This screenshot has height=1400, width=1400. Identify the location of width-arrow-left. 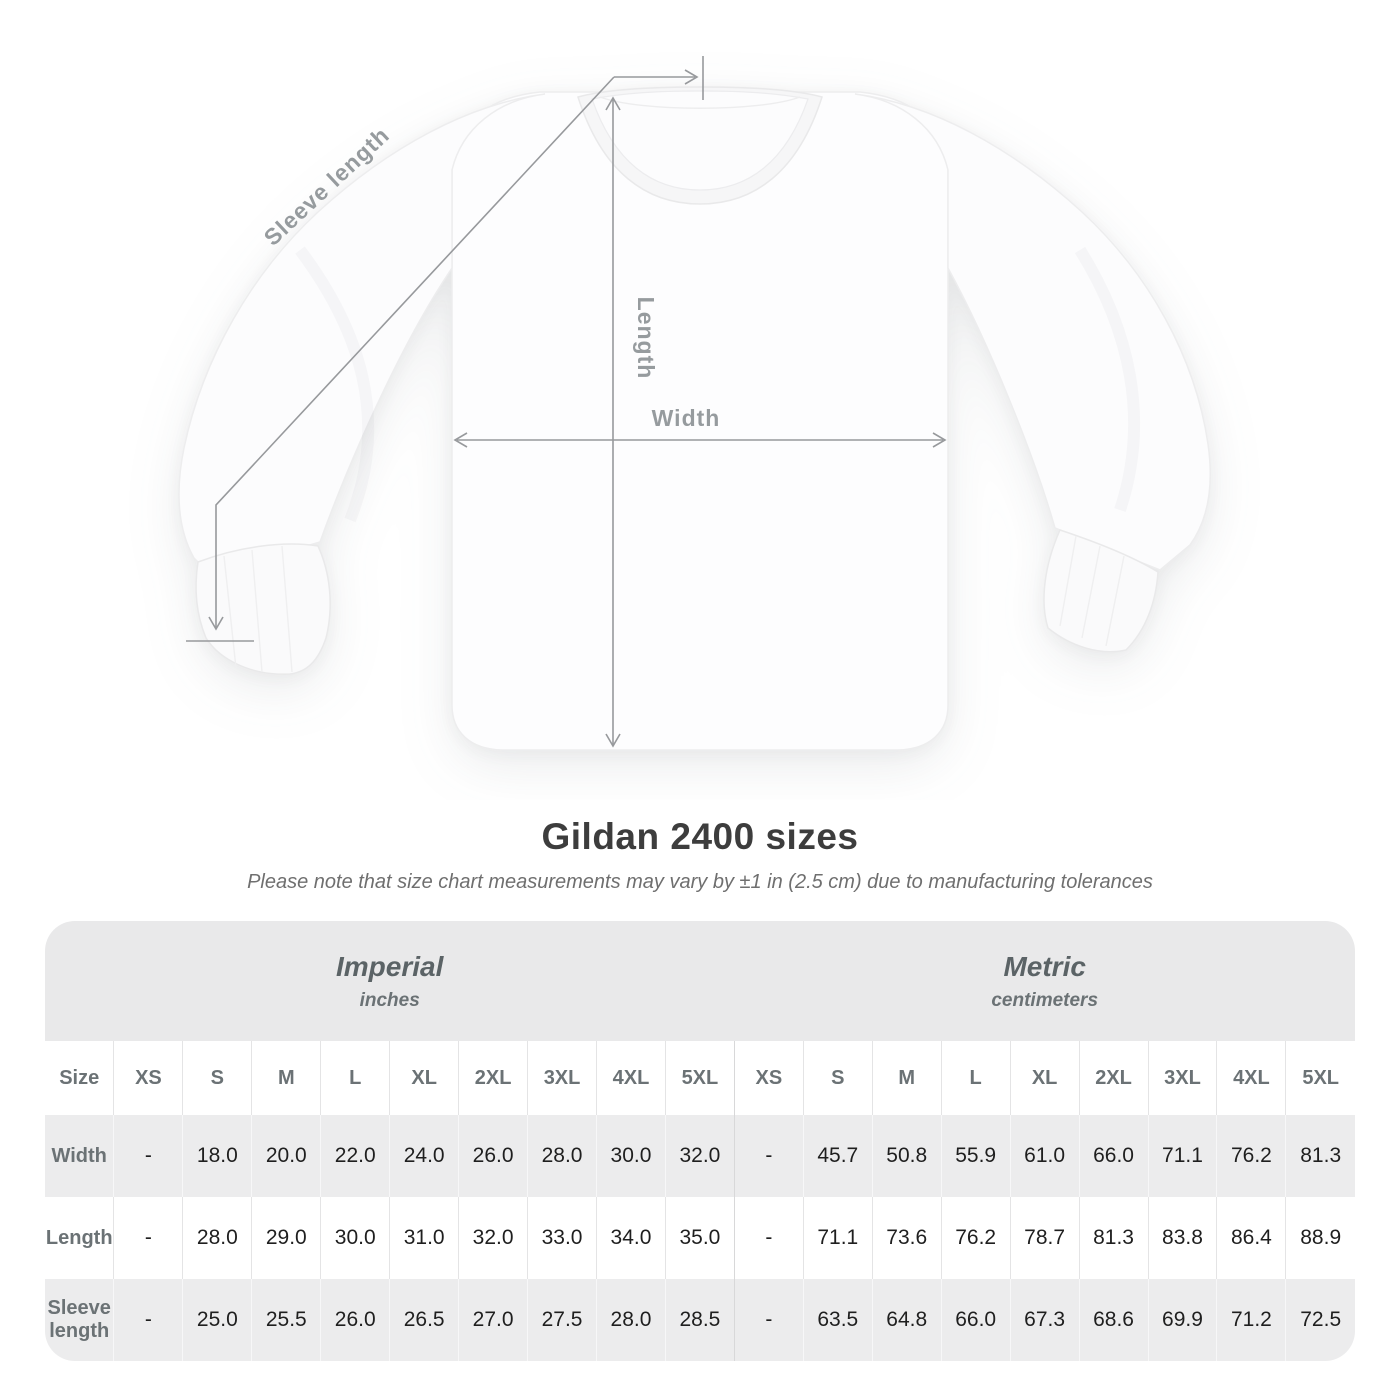
(460, 440).